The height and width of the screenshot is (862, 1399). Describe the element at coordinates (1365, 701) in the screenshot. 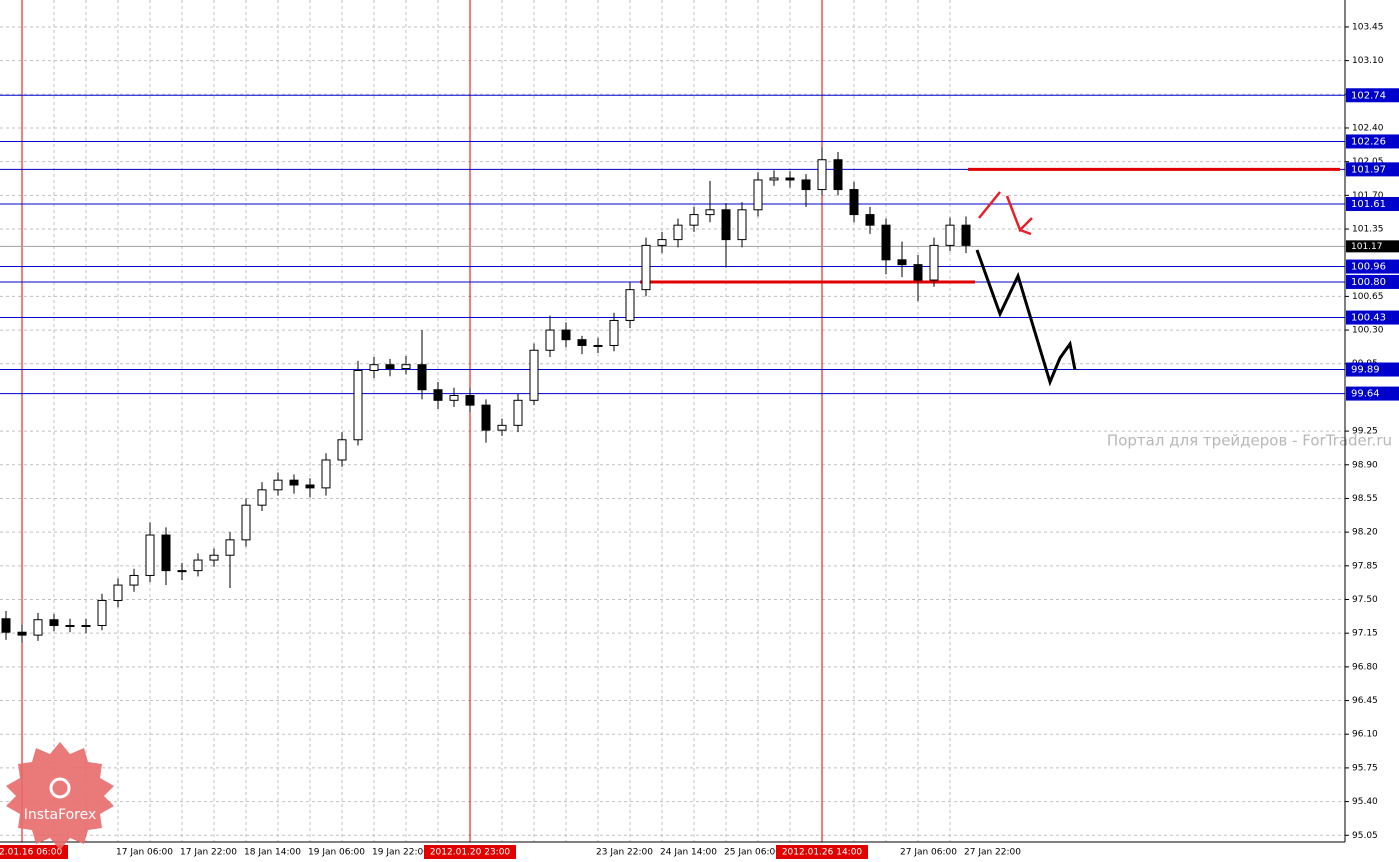

I see `y-tick-label: 96.45` at that location.